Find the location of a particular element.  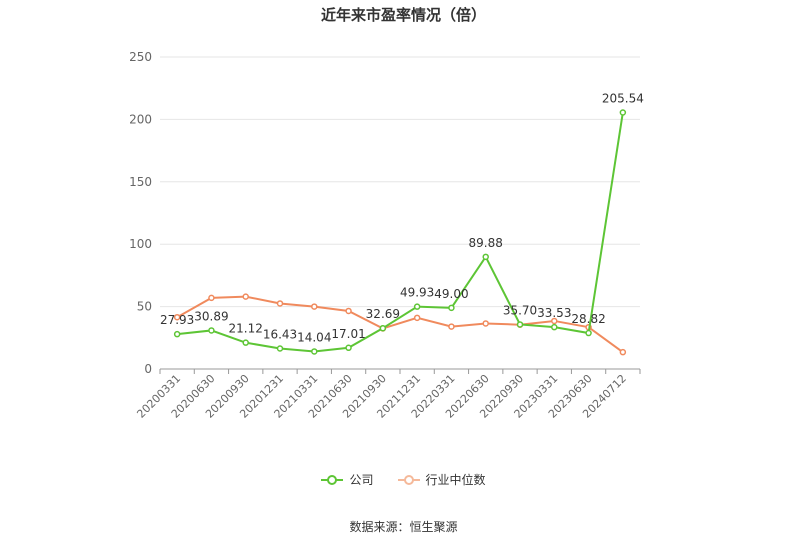

data-label-company: 14.04 is located at coordinates (314, 337).